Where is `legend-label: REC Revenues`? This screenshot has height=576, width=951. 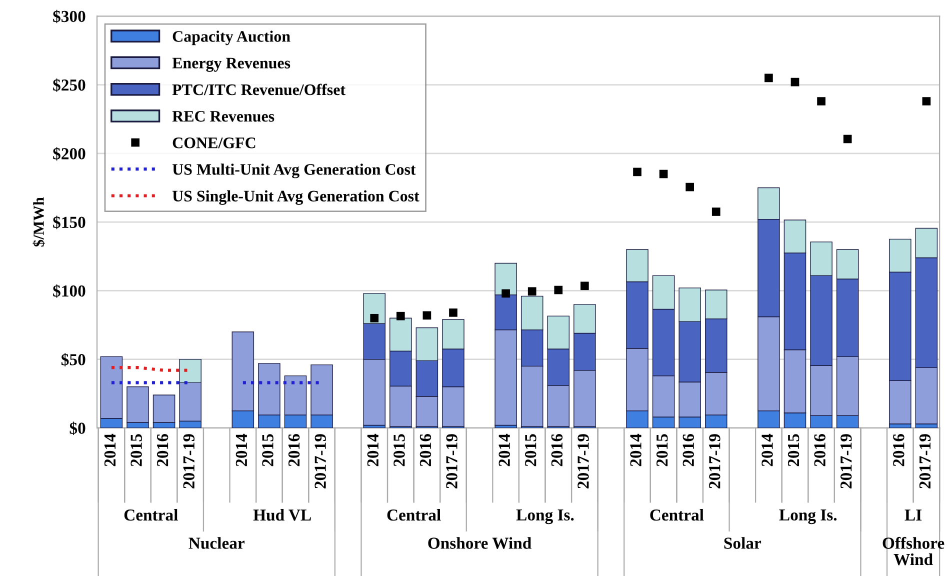
legend-label: REC Revenues is located at coordinates (223, 116).